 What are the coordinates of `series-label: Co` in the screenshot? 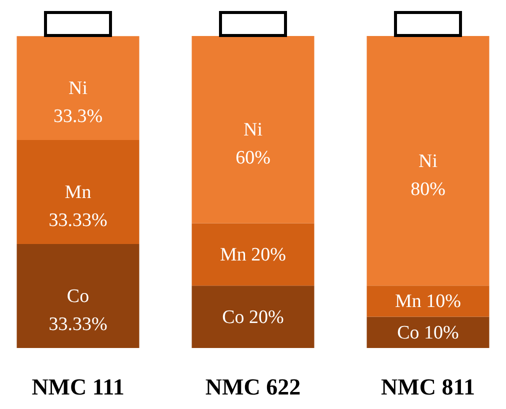 It's located at (78, 297).